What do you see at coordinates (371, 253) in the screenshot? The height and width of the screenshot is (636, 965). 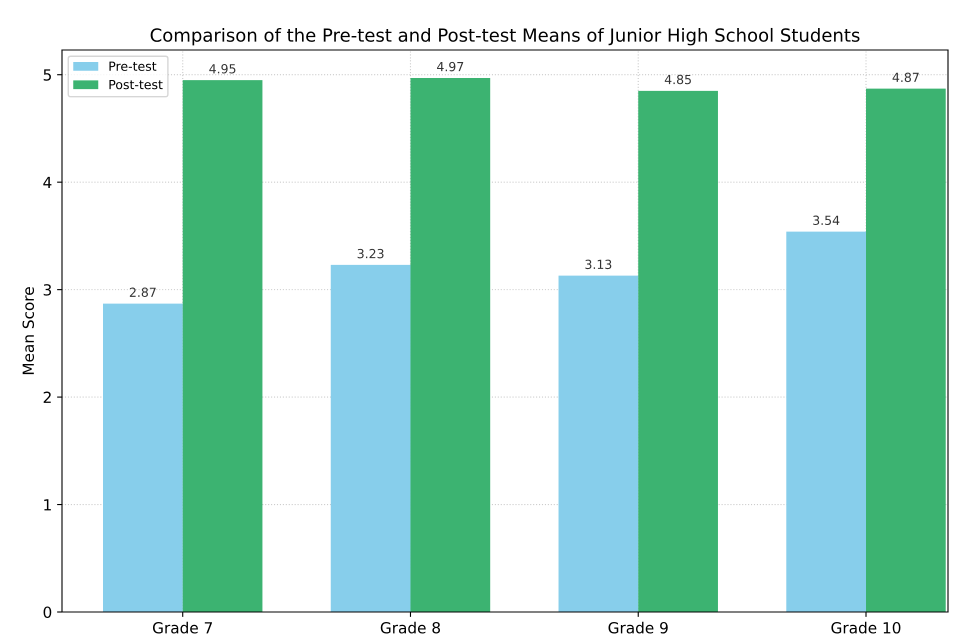 I see `data-label: 3.23` at bounding box center [371, 253].